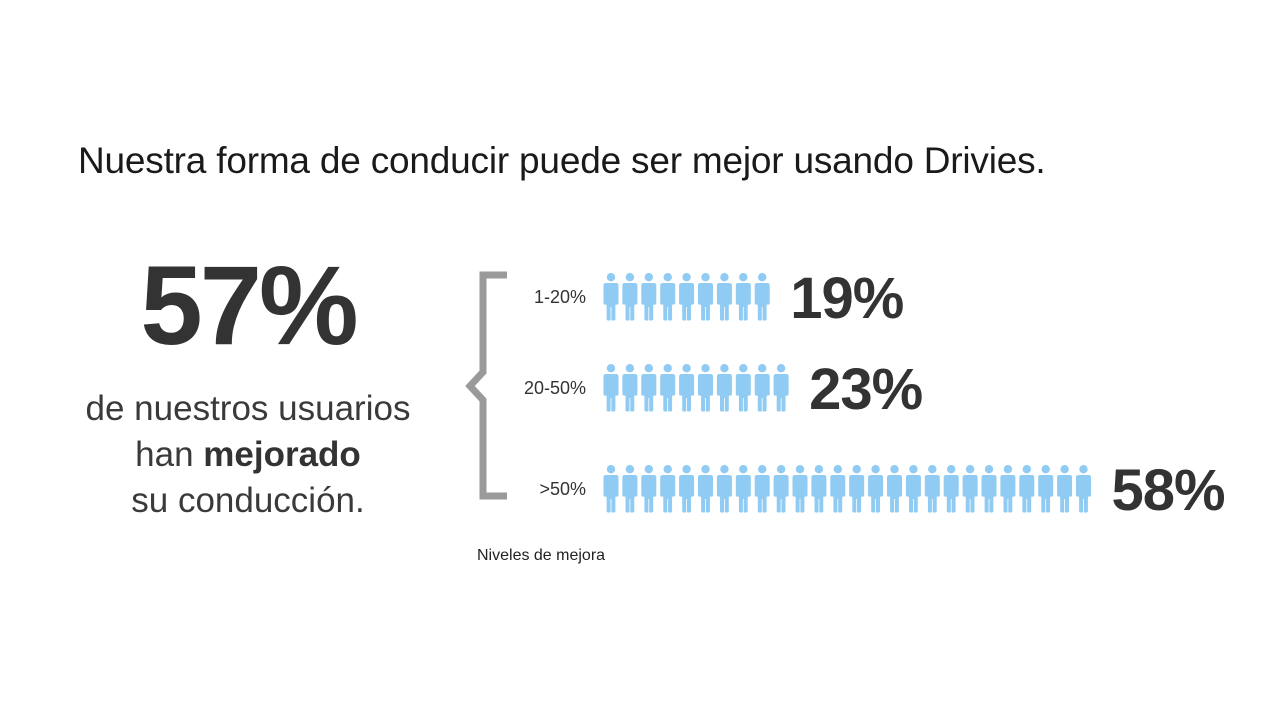  What do you see at coordinates (248, 500) in the screenshot?
I see `description-line-3: su conducción.` at bounding box center [248, 500].